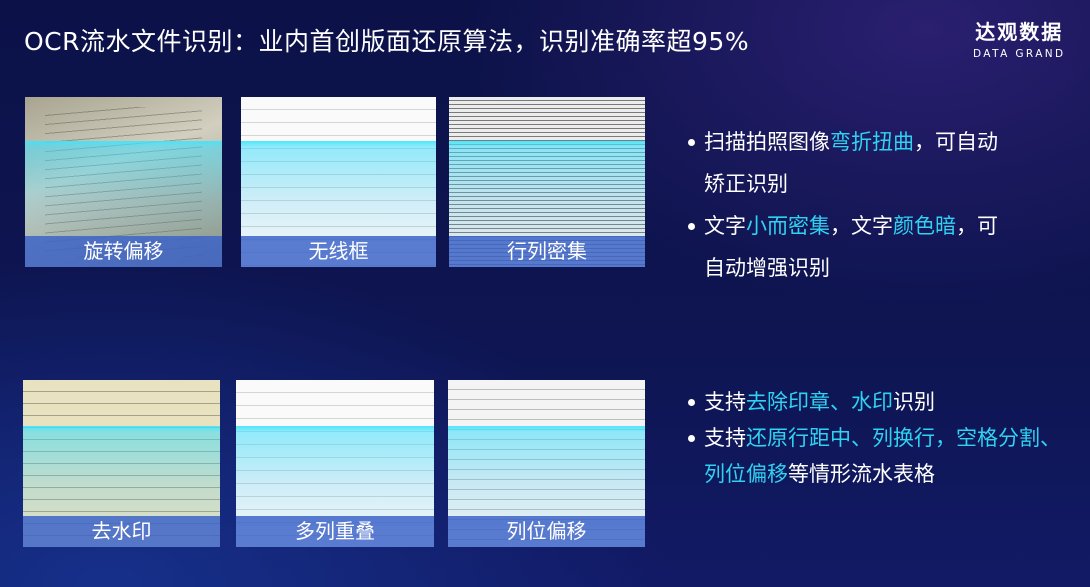 This screenshot has height=587, width=1090. What do you see at coordinates (767, 142) in the screenshot?
I see `bullet-text: 扫描拍照图像` at bounding box center [767, 142].